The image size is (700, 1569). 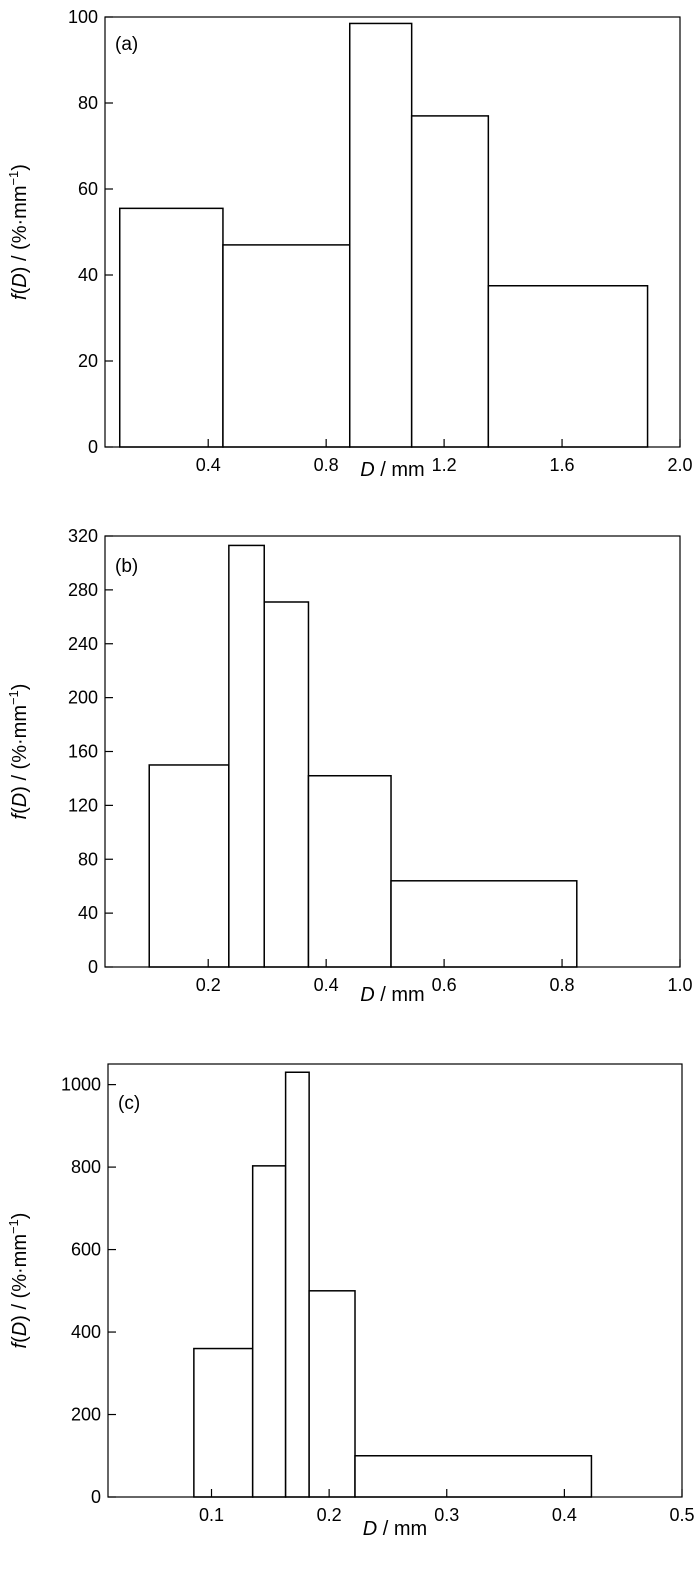 I want to click on y-tick-label: 100, so click(x=83, y=17).